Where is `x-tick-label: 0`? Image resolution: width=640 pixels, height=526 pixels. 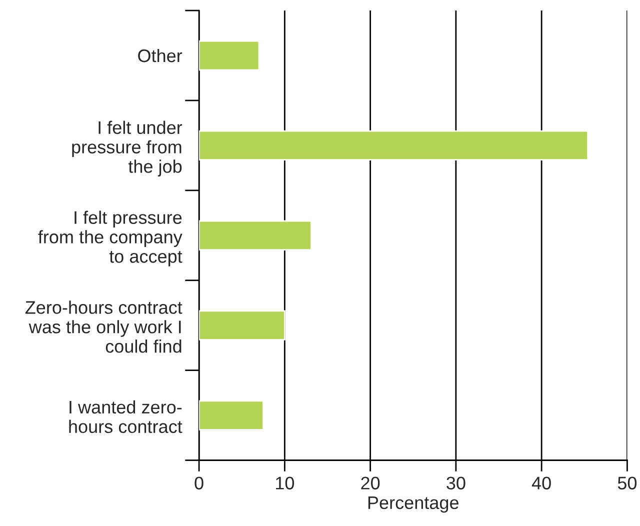 x-tick-label: 0 is located at coordinates (199, 483).